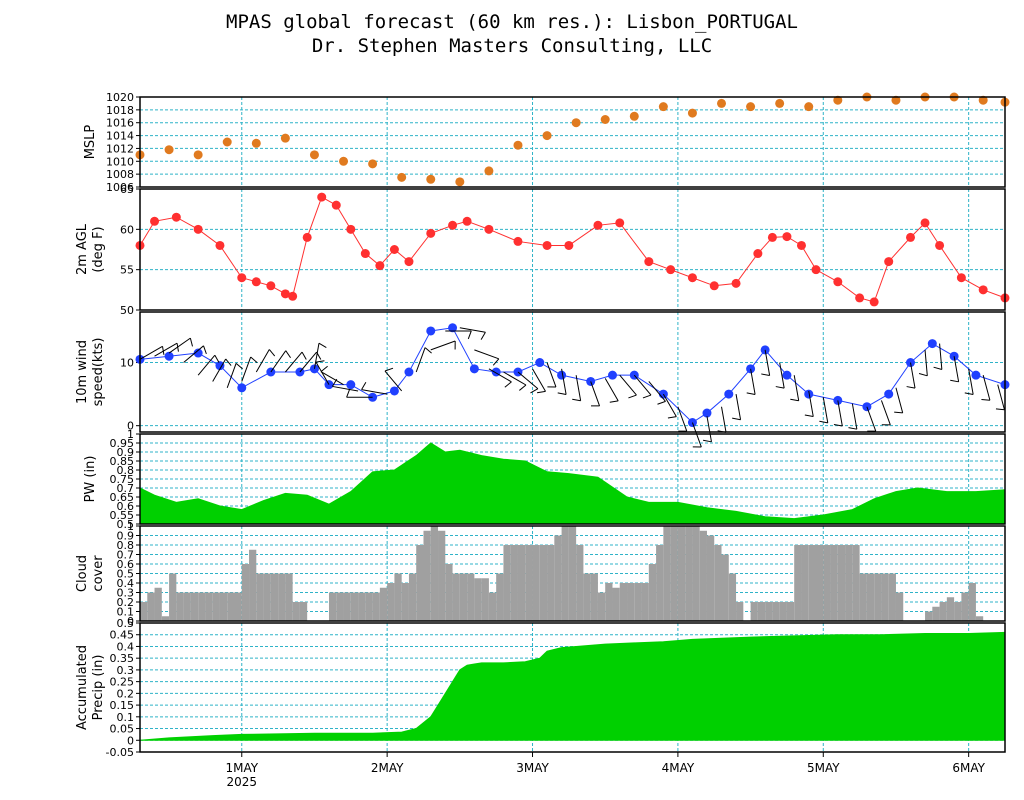  I want to click on x-tick-label: 2MAY, so click(387, 768).